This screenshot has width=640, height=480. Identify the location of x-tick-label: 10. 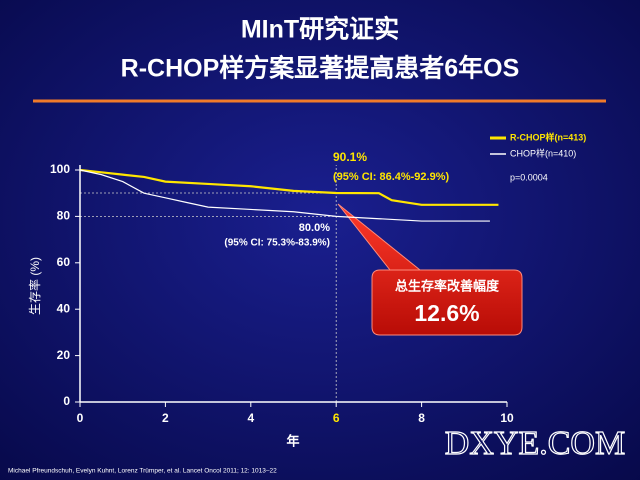
(507, 418).